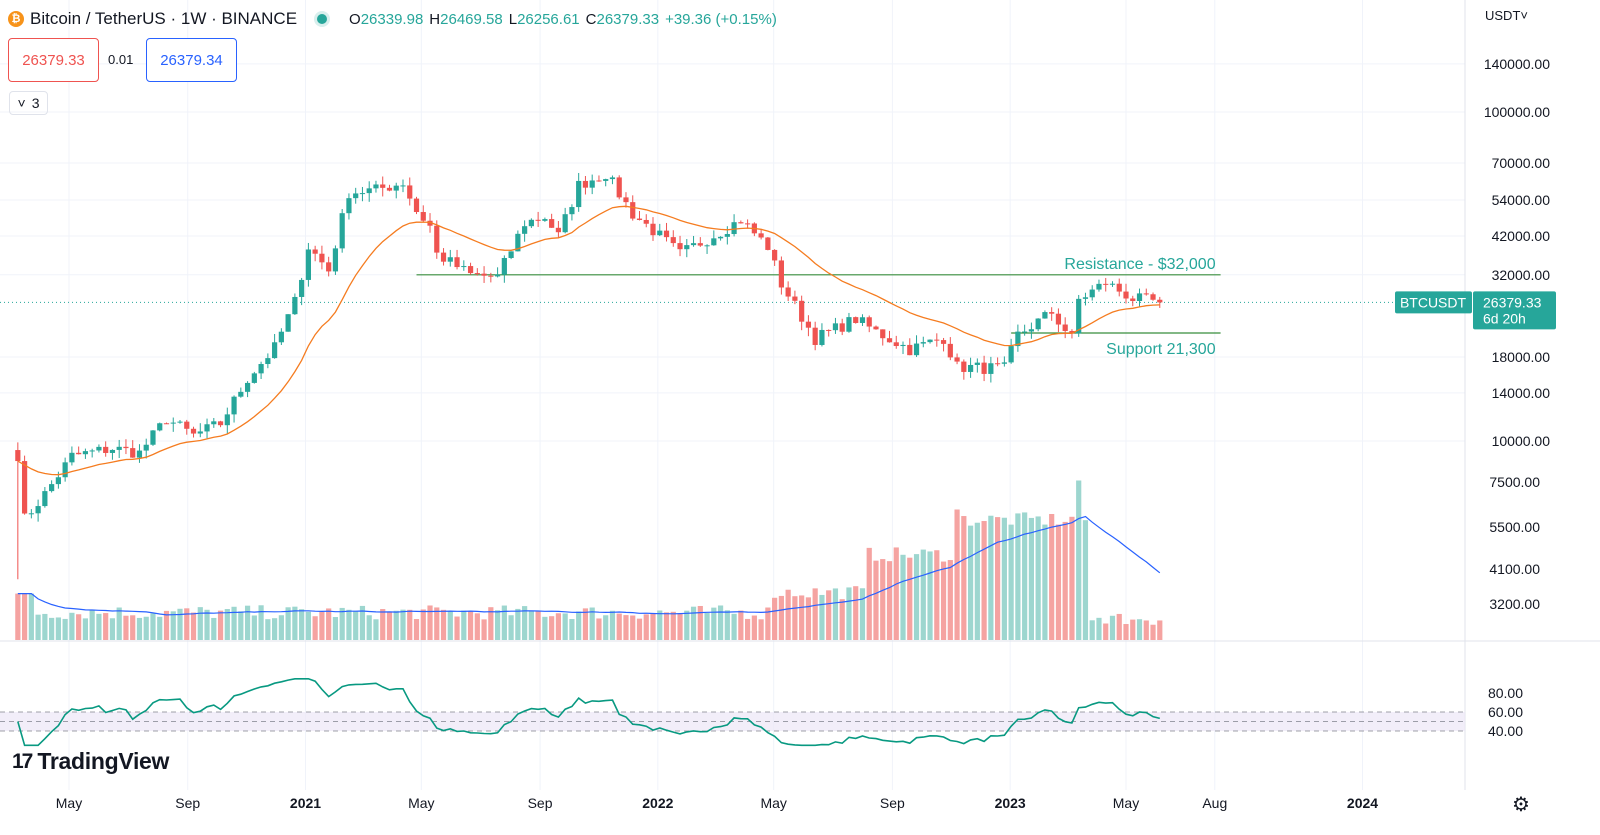  I want to click on bar-countdown: 6d 20h, so click(1504, 318).